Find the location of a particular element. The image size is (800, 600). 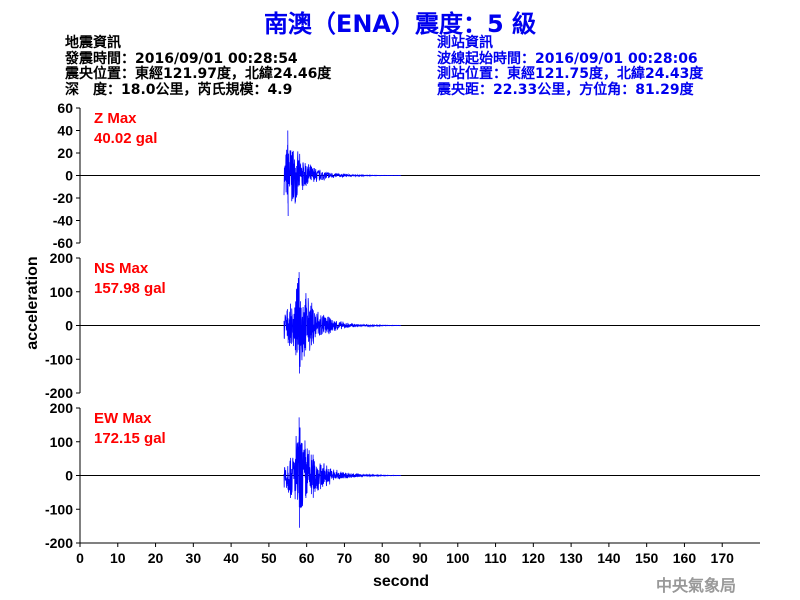

credit-watermark: 中央氣象局 is located at coordinates (696, 585).